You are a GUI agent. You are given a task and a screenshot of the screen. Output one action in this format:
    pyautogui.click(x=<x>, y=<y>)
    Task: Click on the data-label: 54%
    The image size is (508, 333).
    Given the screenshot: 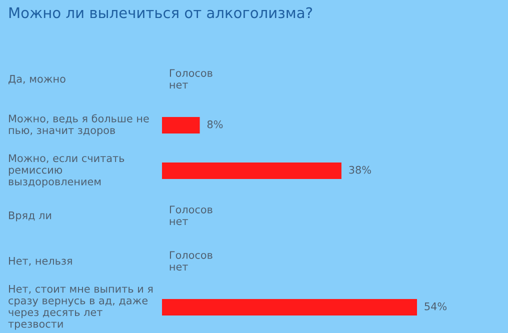 What is the action you would take?
    pyautogui.click(x=435, y=306)
    